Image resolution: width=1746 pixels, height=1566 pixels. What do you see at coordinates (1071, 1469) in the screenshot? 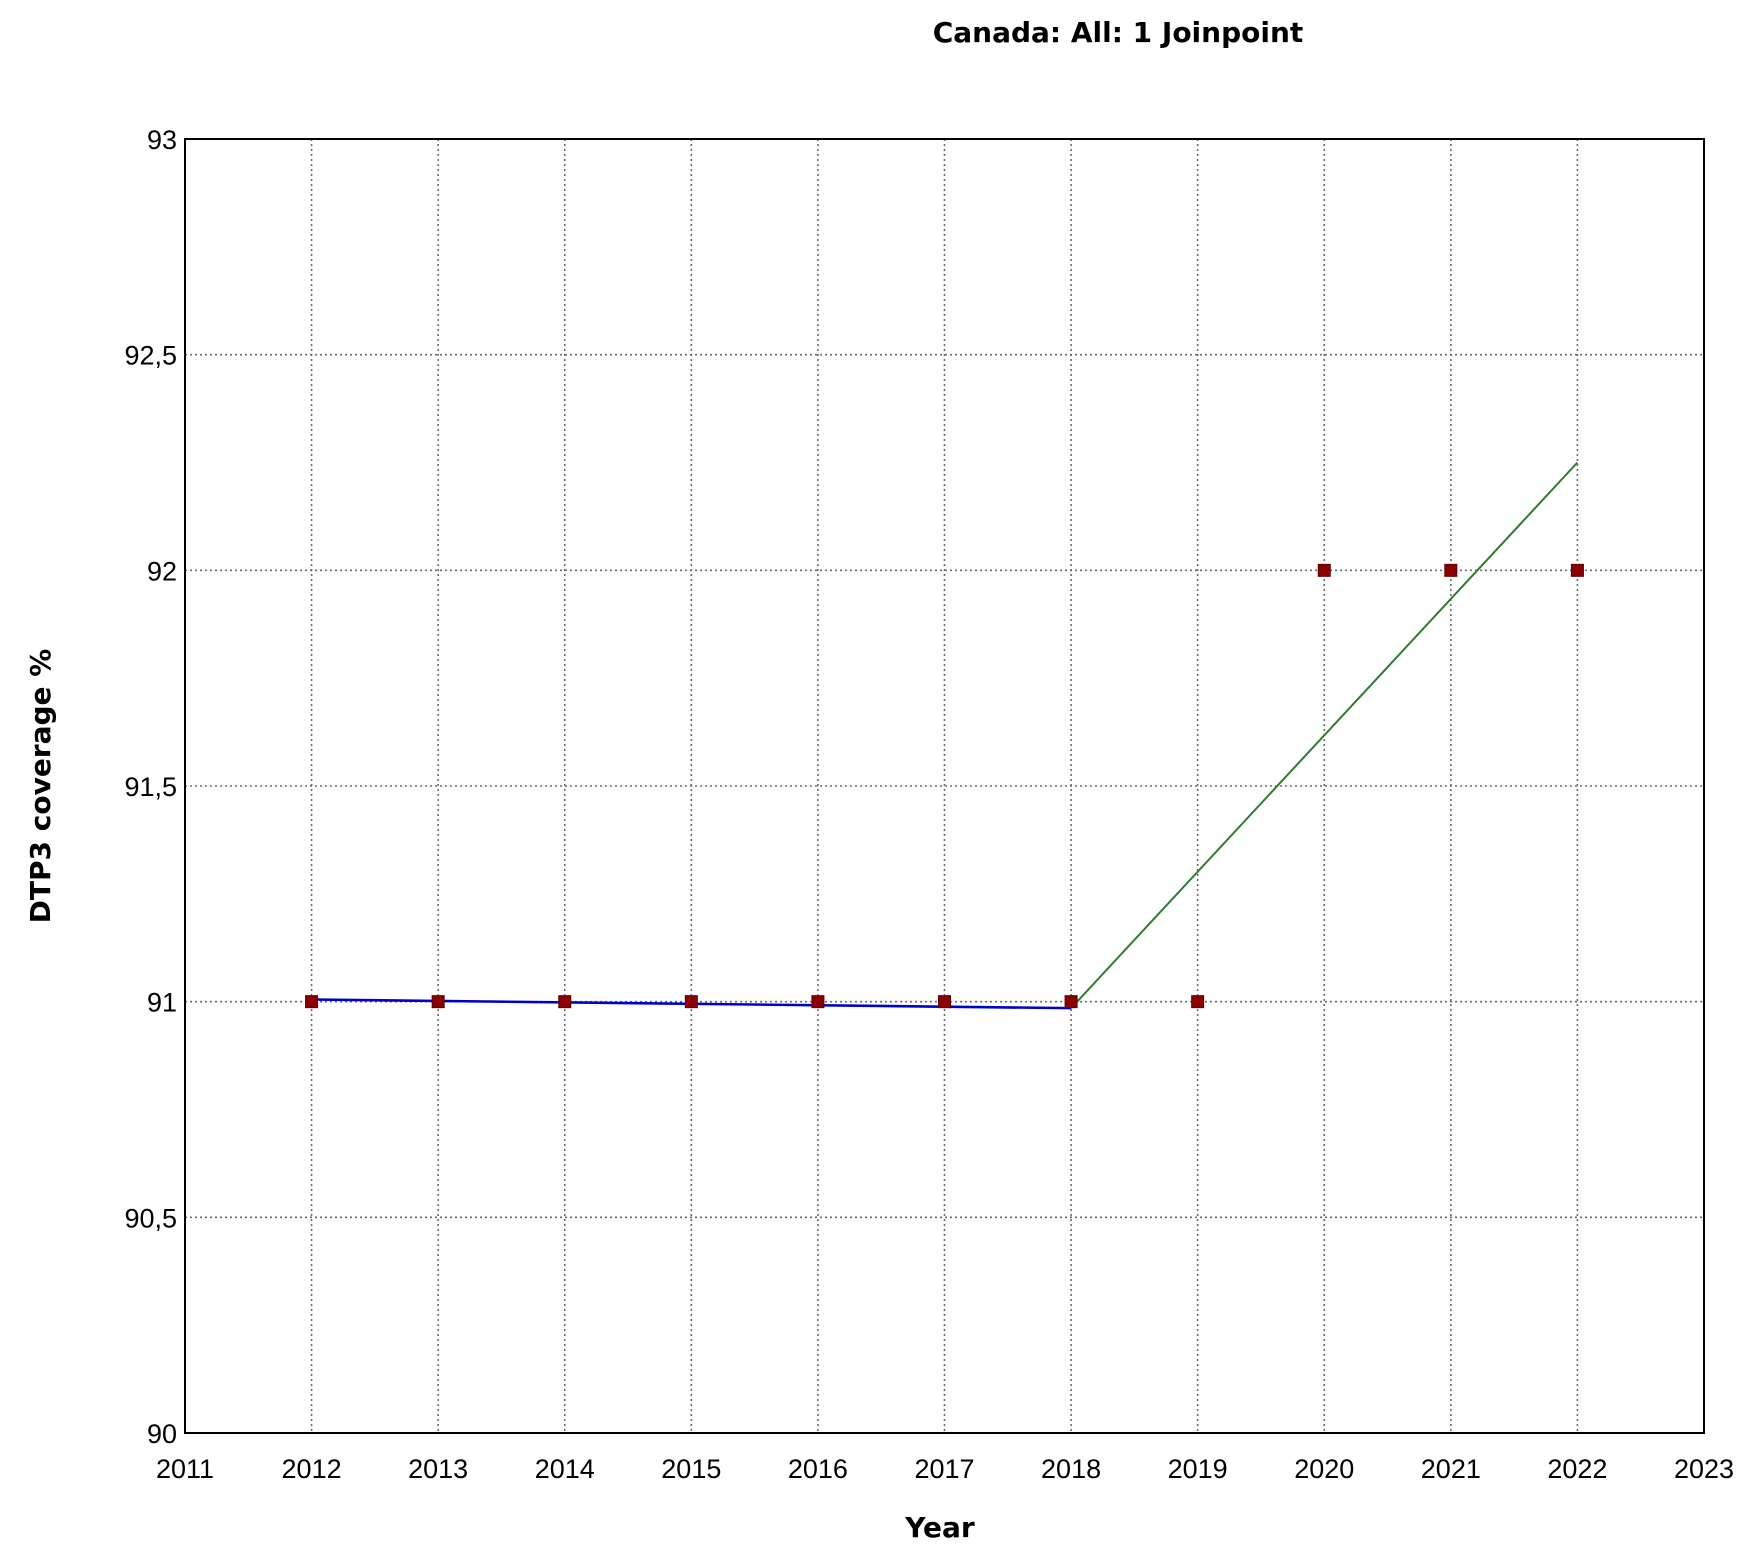
I see `x-tick-label: 2018` at bounding box center [1071, 1469].